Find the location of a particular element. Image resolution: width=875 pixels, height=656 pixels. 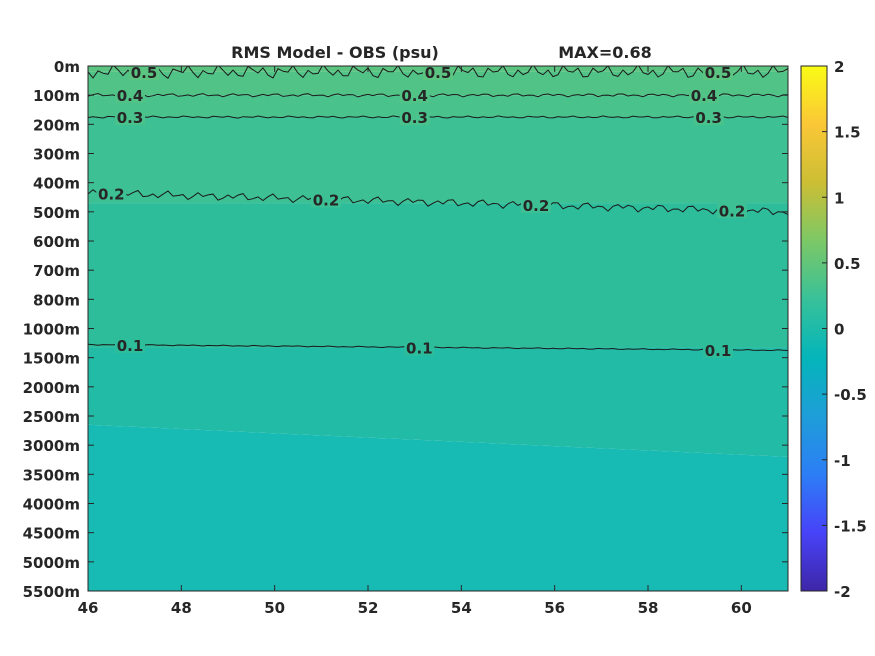

chart-title: RMS Model - OBS (psu) is located at coordinates (335, 52).